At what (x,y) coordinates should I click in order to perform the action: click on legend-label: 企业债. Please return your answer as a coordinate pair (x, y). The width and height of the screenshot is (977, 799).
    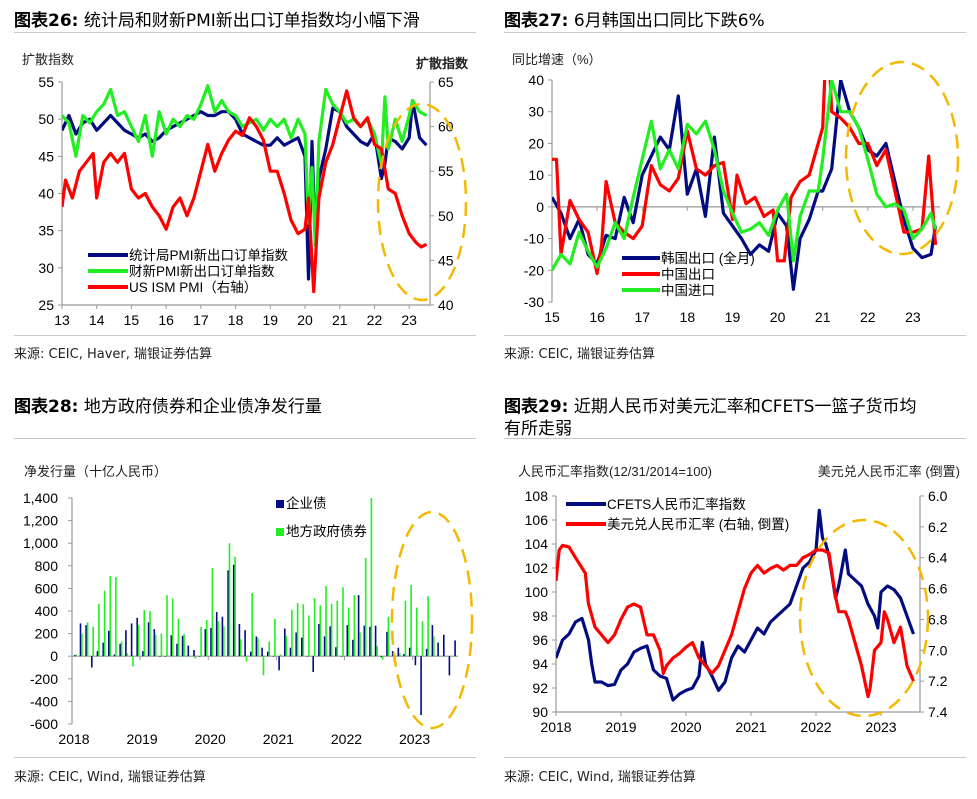
    Looking at the image, I should click on (306, 503).